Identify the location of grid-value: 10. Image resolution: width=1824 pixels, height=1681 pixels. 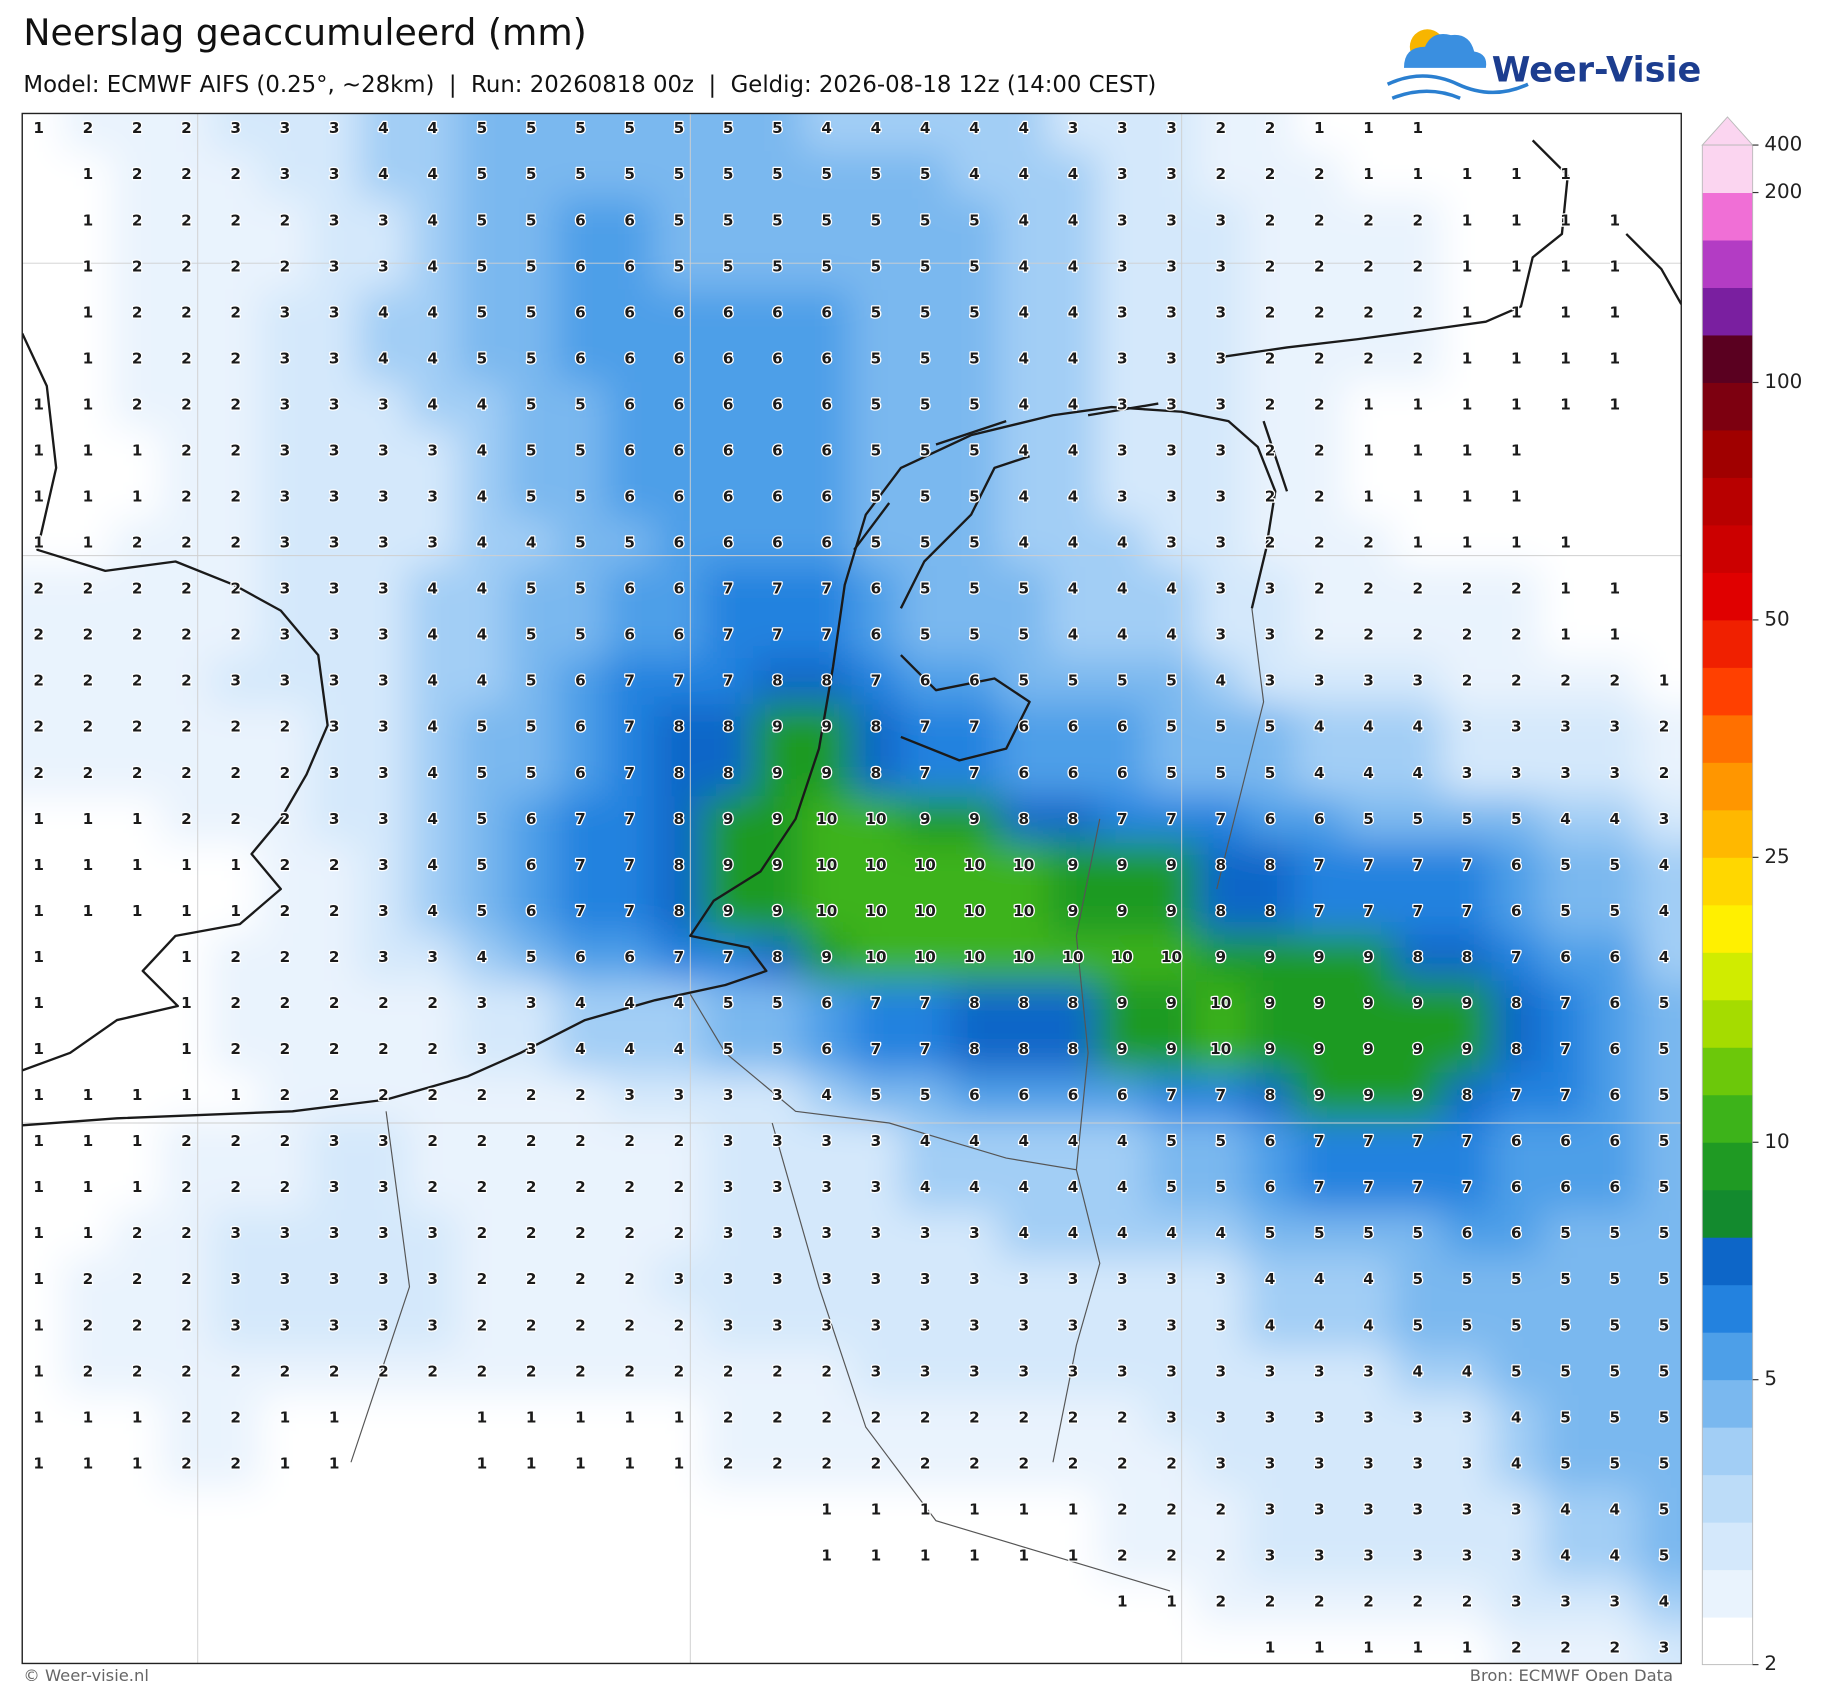
(925, 865).